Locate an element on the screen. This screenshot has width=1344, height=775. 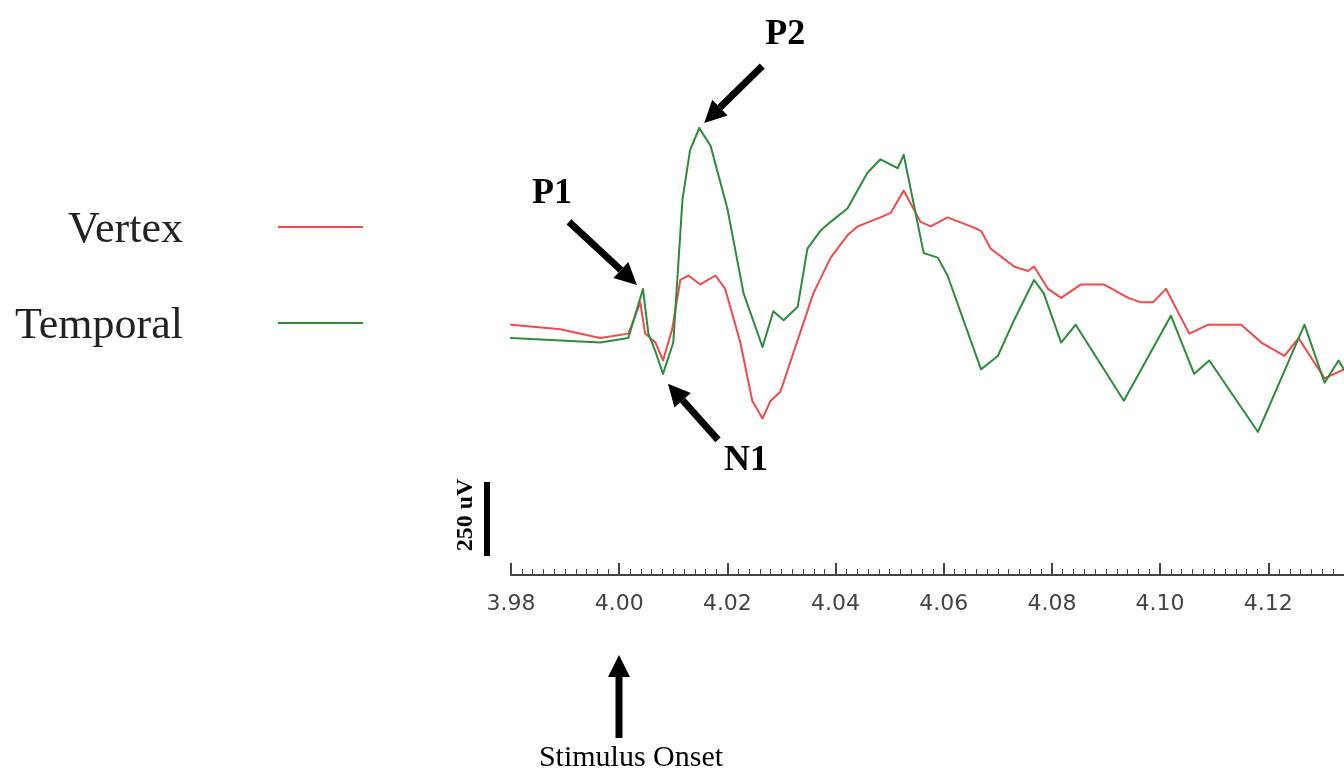
text: 250 uV is located at coordinates (463, 515).